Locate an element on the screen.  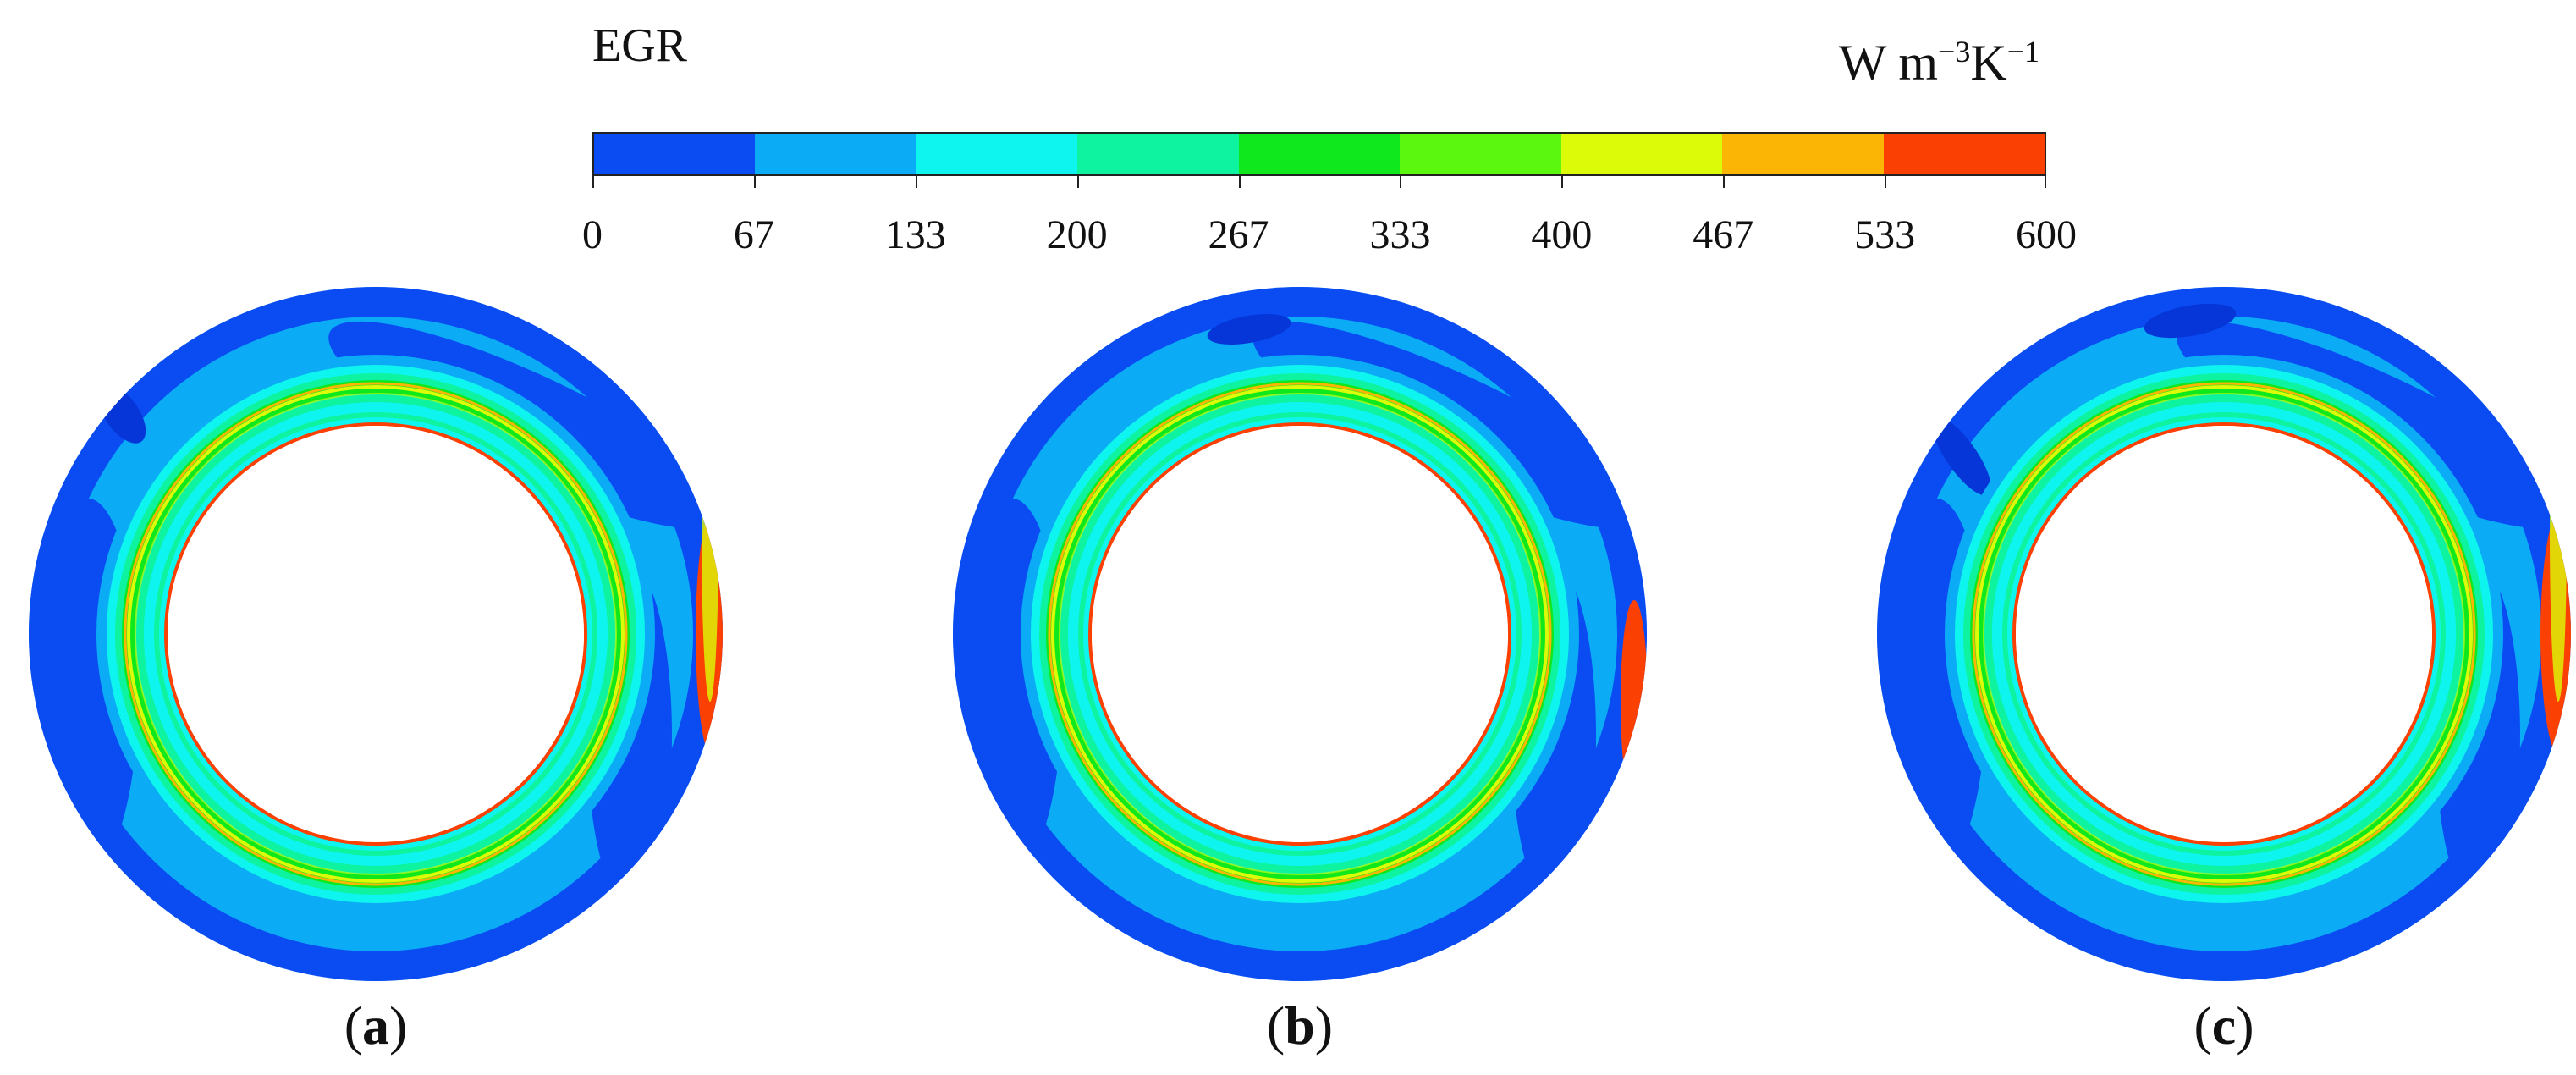
caption-a-letter: a is located at coordinates (375, 1025).